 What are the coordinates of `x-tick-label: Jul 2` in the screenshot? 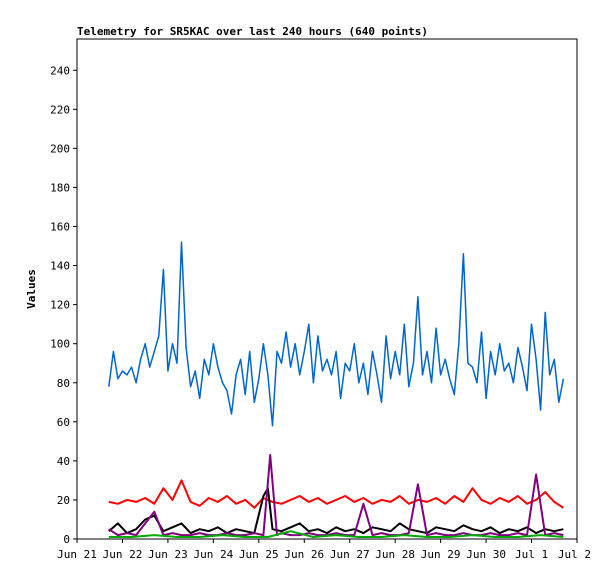 It's located at (574, 554).